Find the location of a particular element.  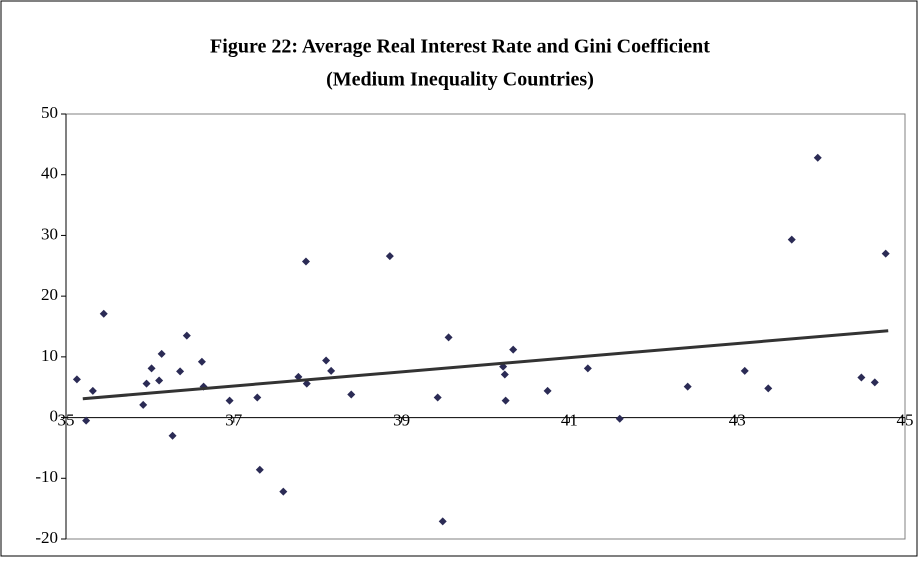

y-tick-label: -20 is located at coordinates (46, 537).